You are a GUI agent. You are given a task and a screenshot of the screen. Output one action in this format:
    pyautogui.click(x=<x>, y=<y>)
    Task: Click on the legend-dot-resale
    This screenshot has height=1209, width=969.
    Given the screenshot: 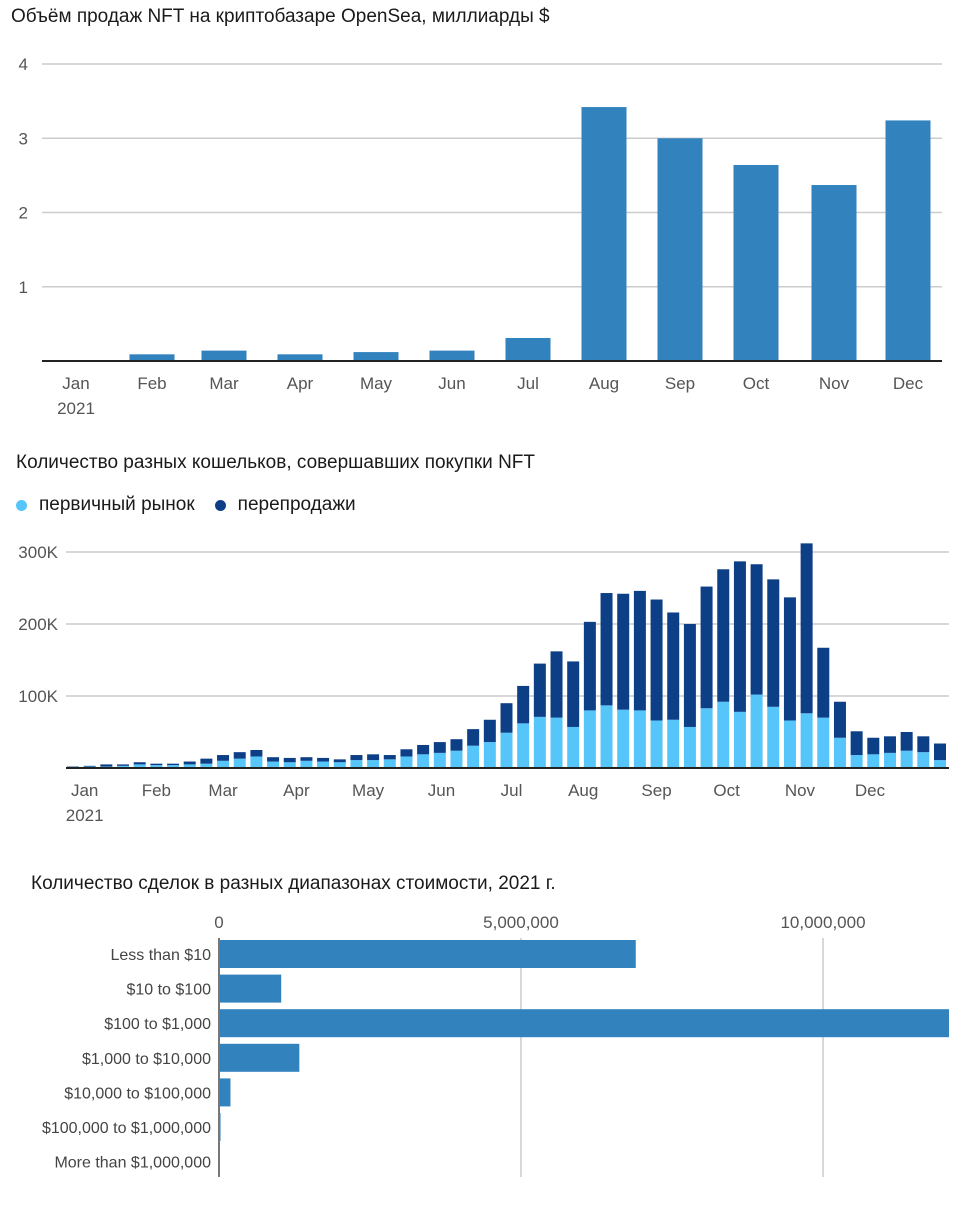 What is the action you would take?
    pyautogui.click(x=220, y=505)
    